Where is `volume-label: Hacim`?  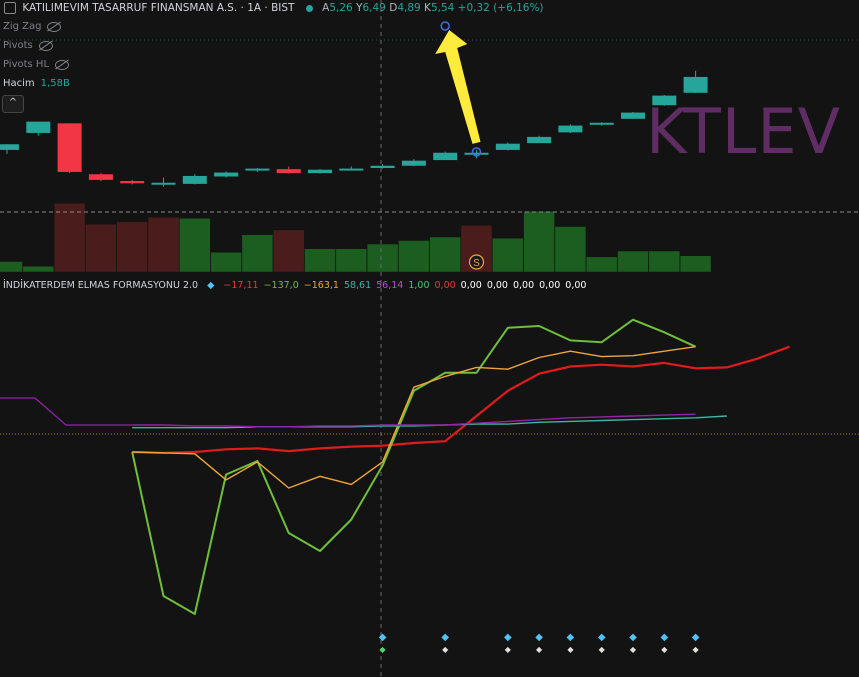 volume-label: Hacim is located at coordinates (19, 83).